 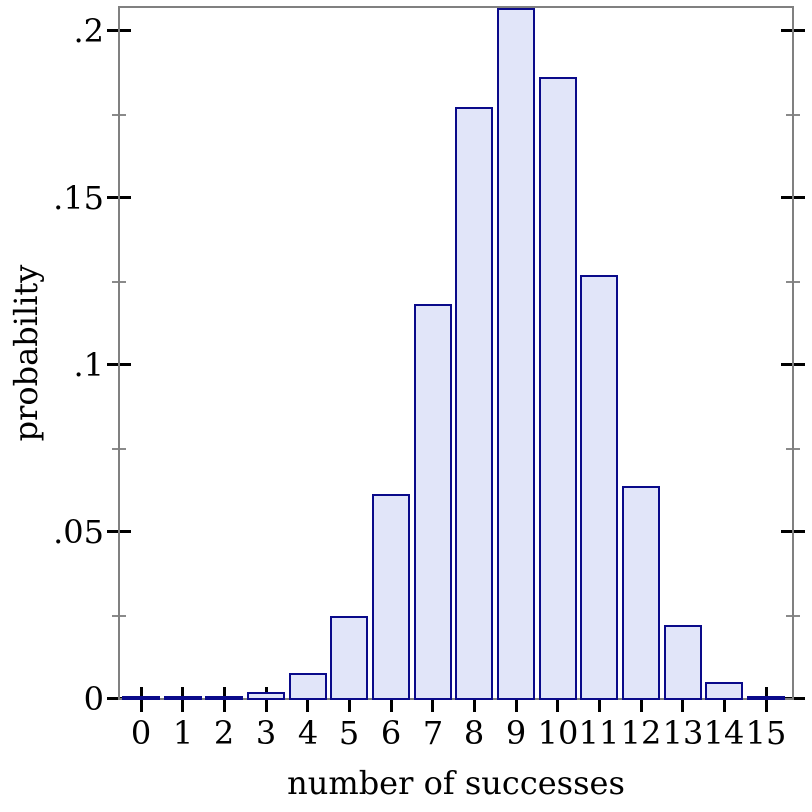 What do you see at coordinates (391, 733) in the screenshot?
I see `x-tick-label: 6` at bounding box center [391, 733].